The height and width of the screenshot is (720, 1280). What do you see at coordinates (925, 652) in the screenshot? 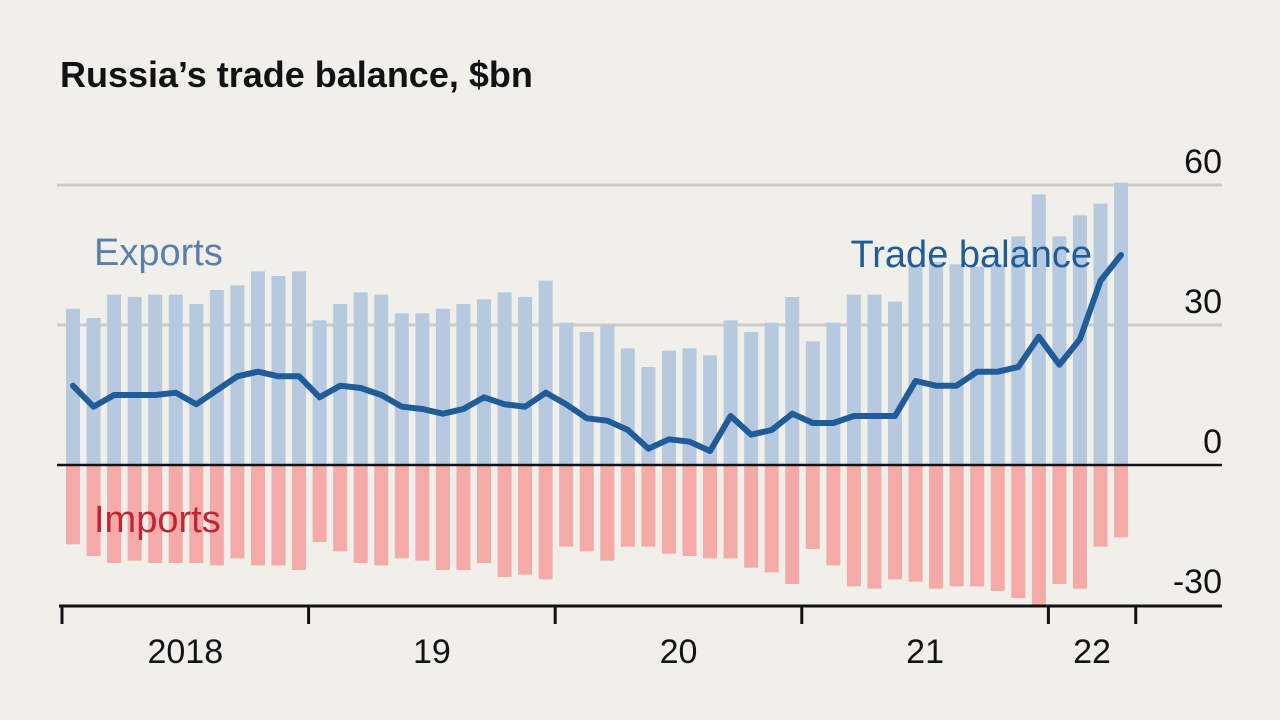
I see `x-tick-label: 21` at bounding box center [925, 652].